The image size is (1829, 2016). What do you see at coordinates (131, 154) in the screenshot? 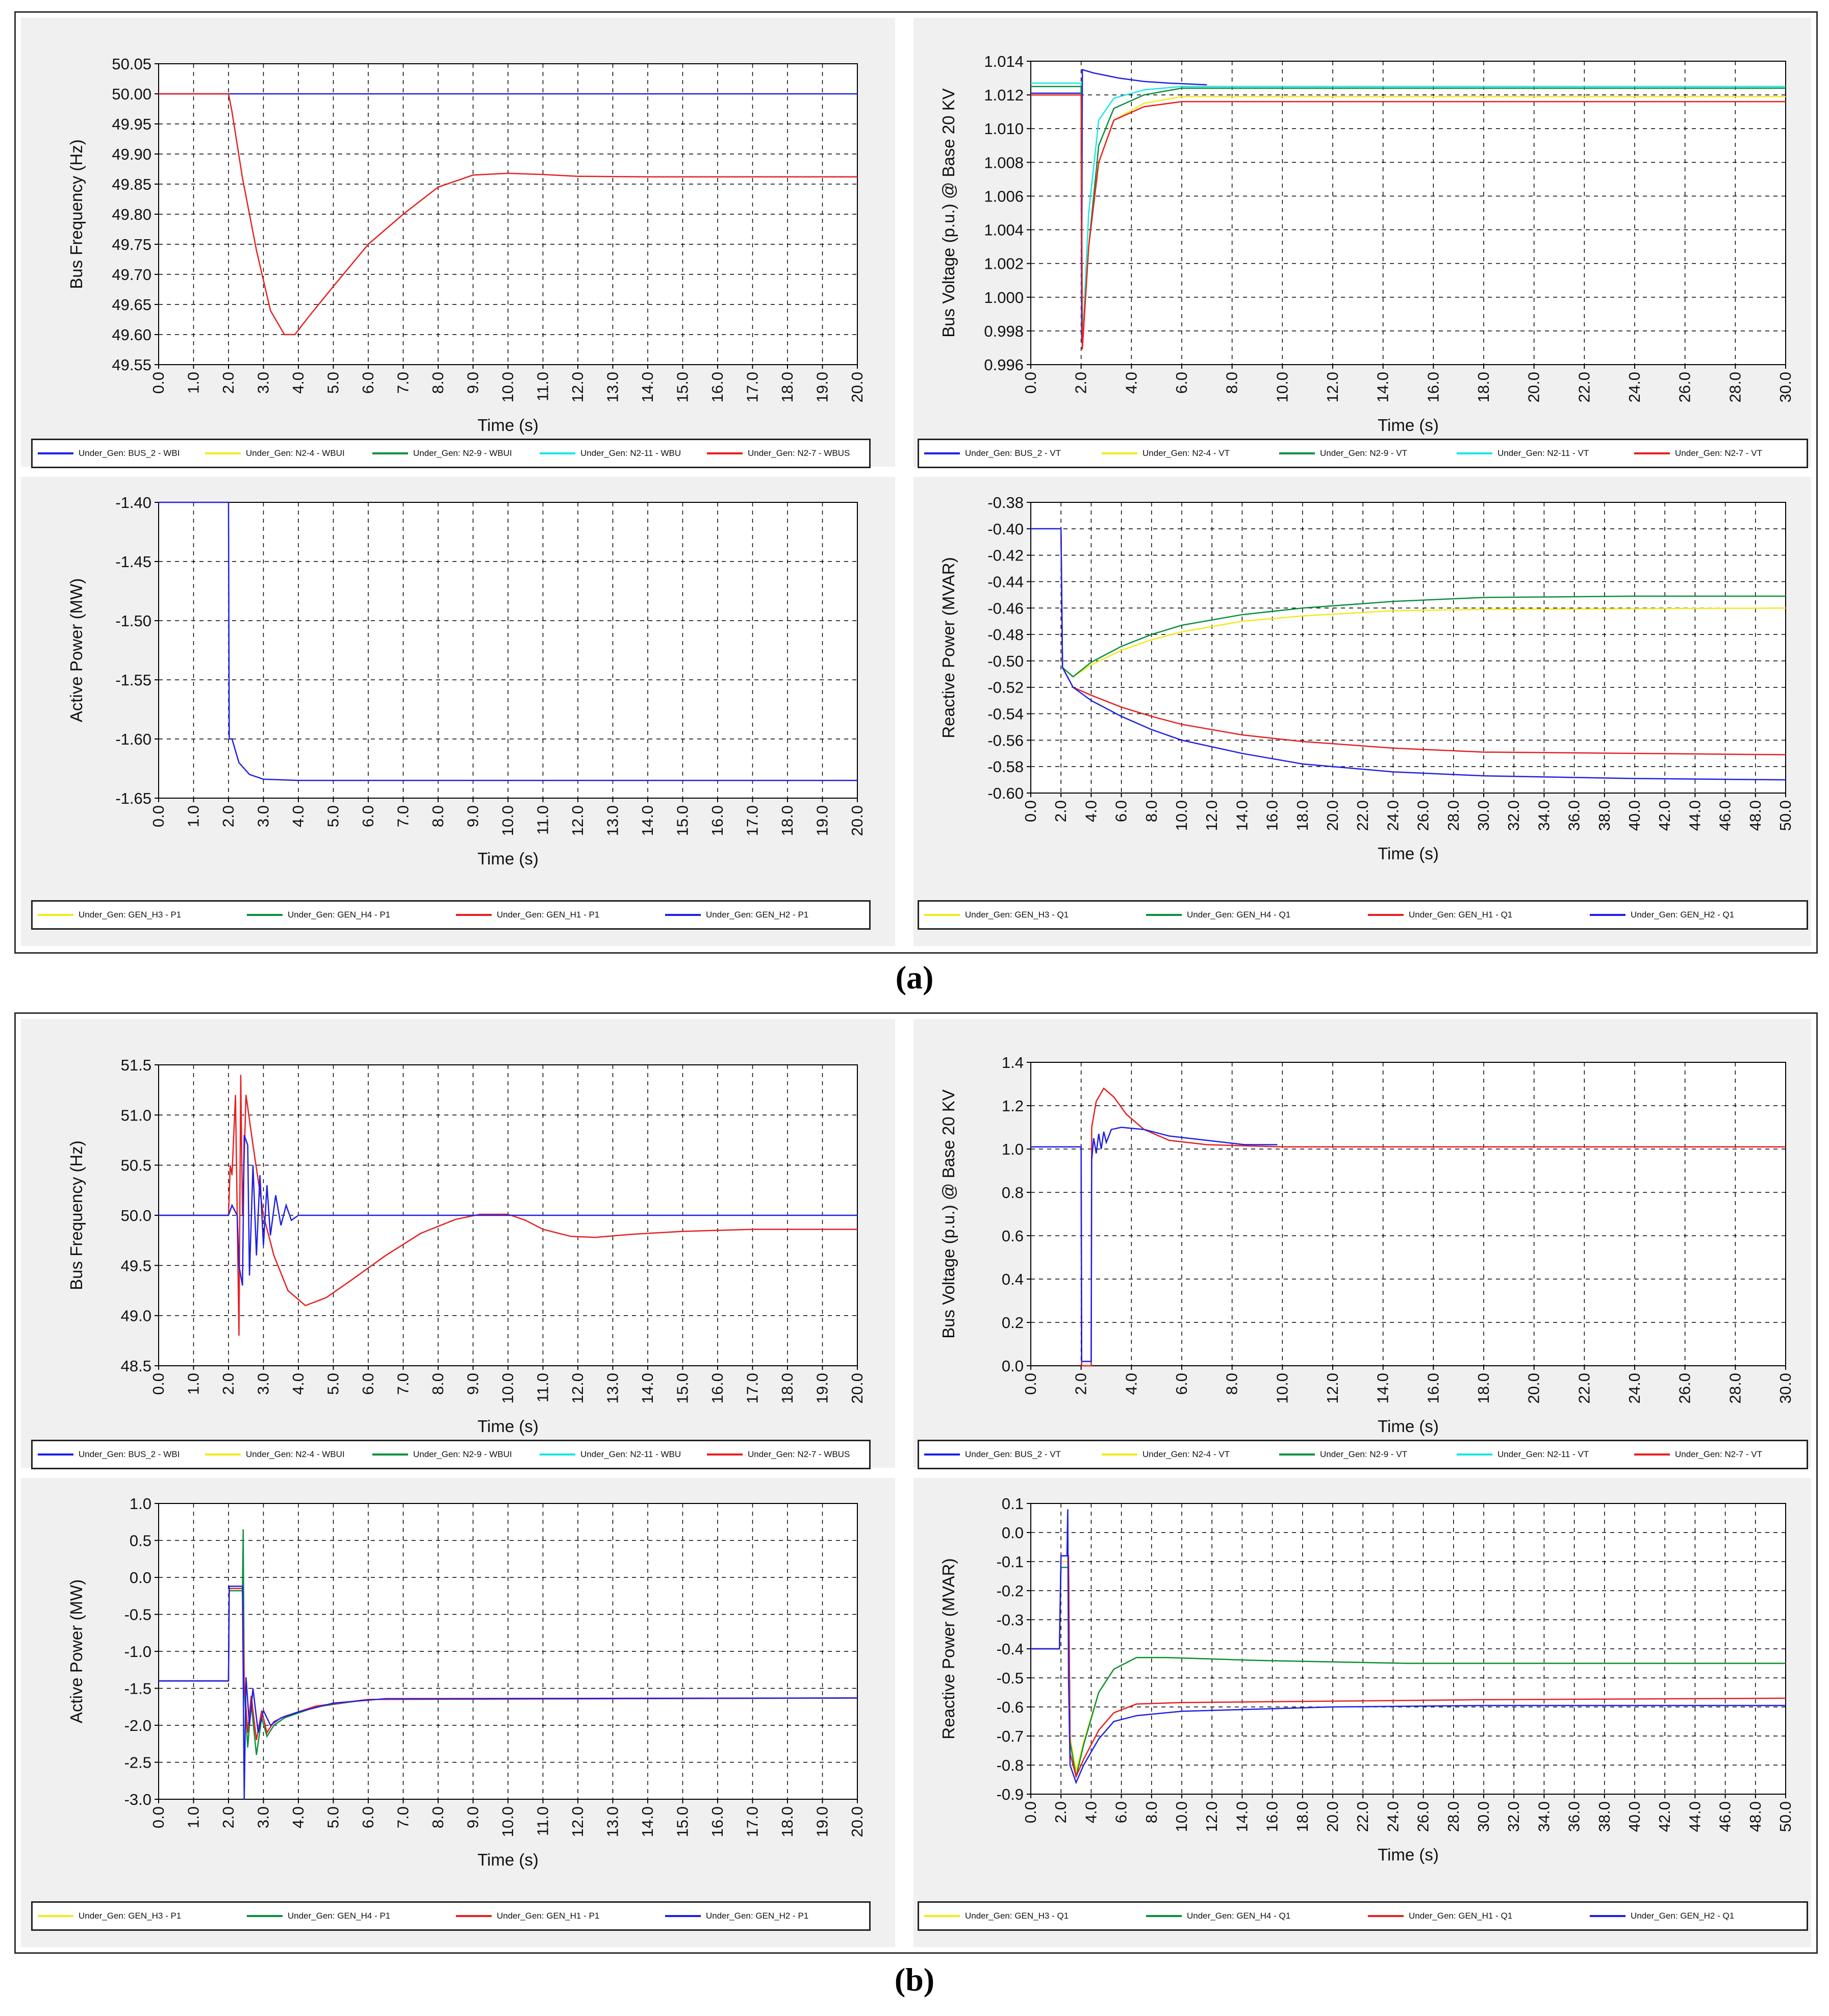
I see `y-tick-label: 49.90` at bounding box center [131, 154].